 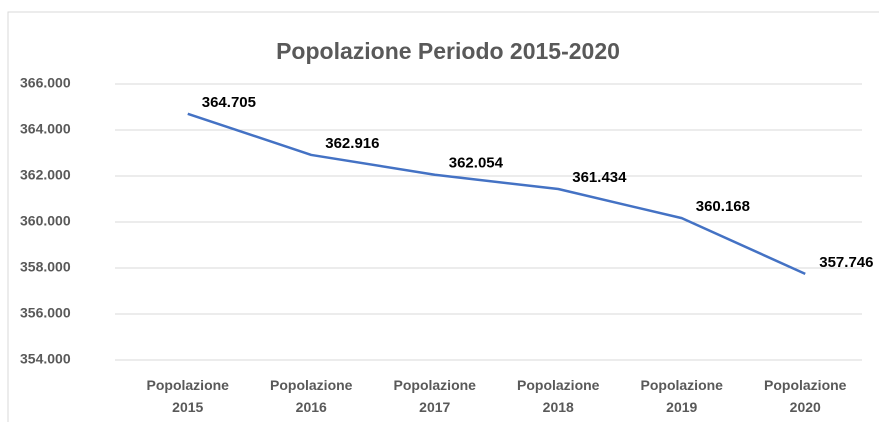 What do you see at coordinates (435, 396) in the screenshot?
I see `x-tick-label: Popolazione 2017` at bounding box center [435, 396].